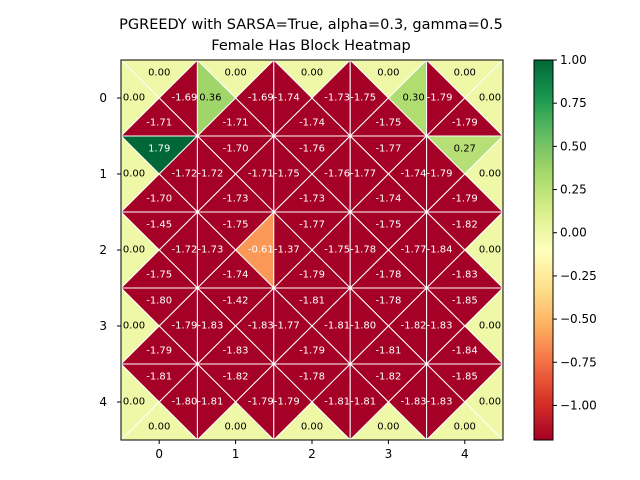 The height and width of the screenshot is (480, 640). I want to click on cell-label-3-4-left: -1.83, so click(440, 326).